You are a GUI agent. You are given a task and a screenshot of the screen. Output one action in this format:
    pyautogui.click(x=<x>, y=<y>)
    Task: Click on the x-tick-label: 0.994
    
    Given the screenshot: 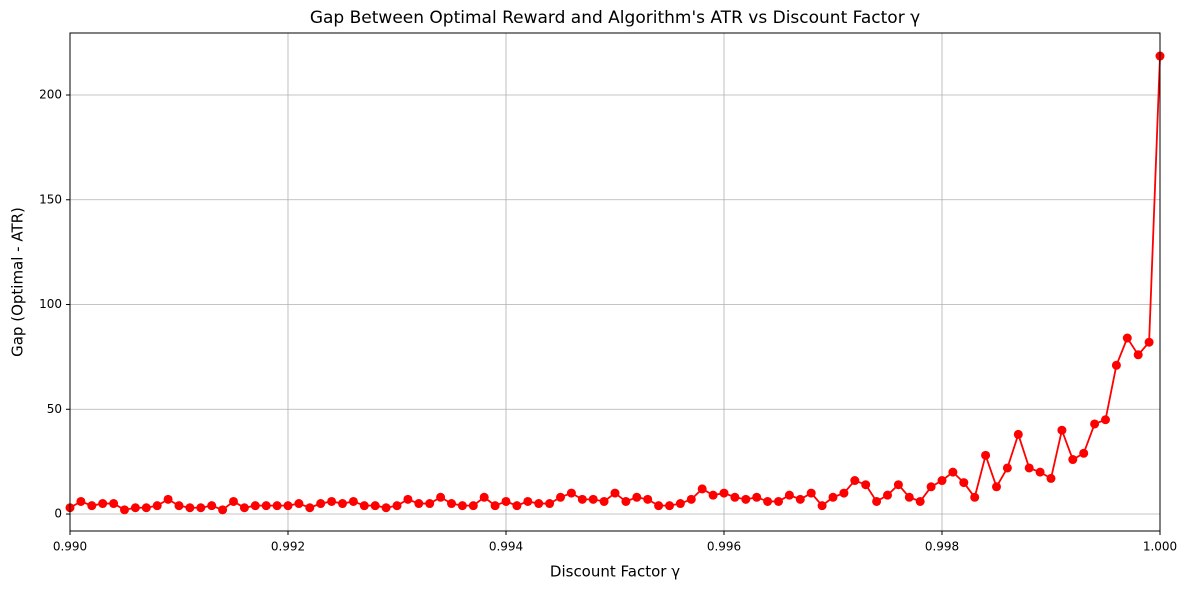 What is the action you would take?
    pyautogui.click(x=506, y=547)
    